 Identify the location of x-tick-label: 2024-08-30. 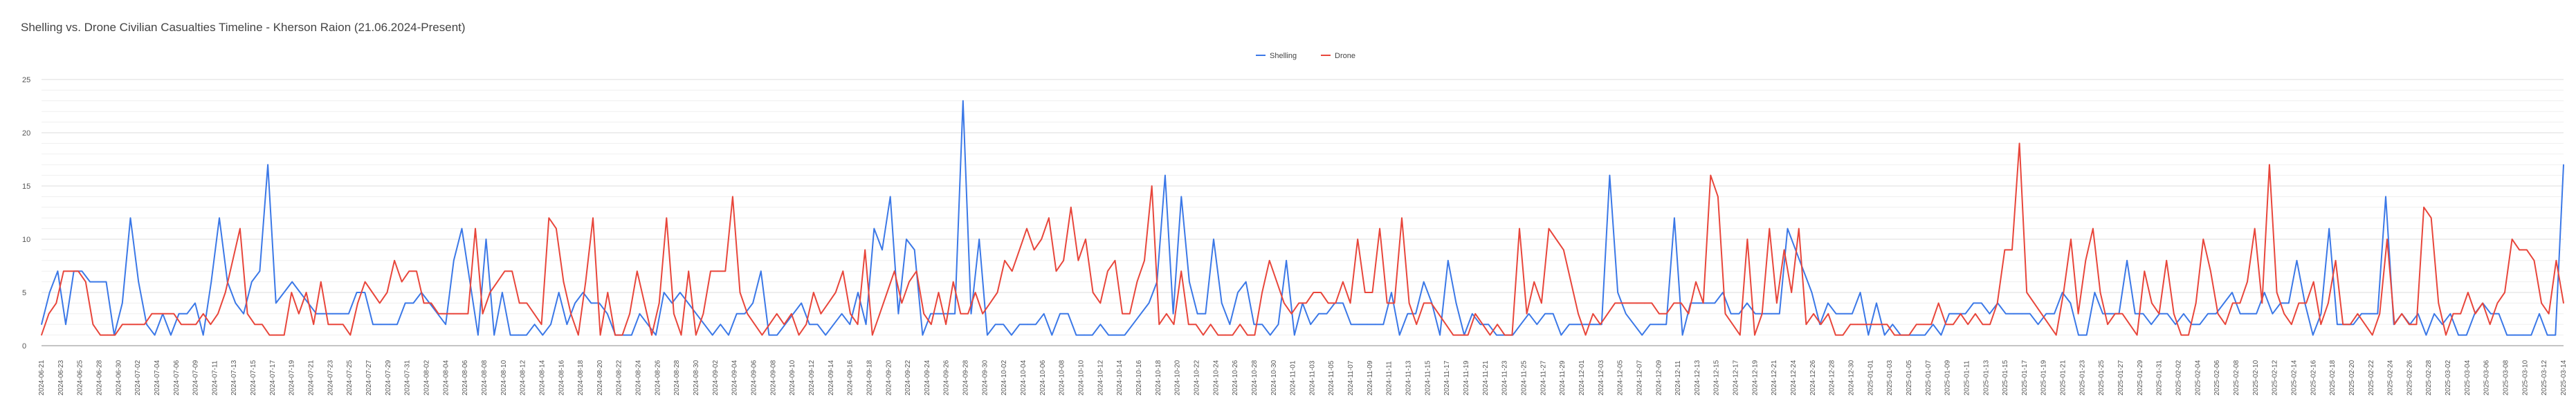
(697, 378).